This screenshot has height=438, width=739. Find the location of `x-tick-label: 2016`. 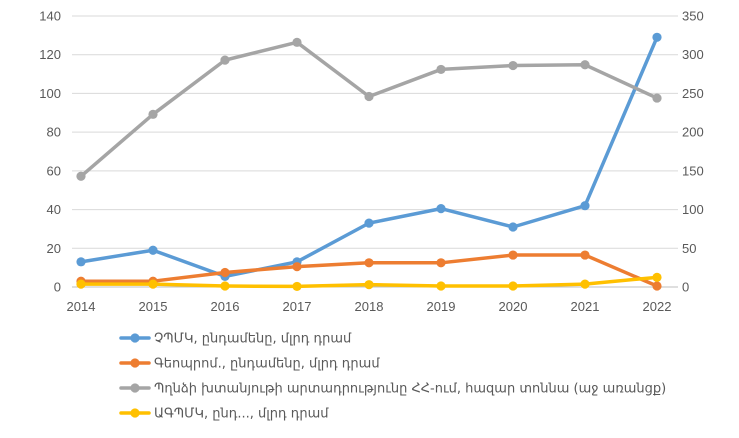

x-tick-label: 2016 is located at coordinates (225, 306).